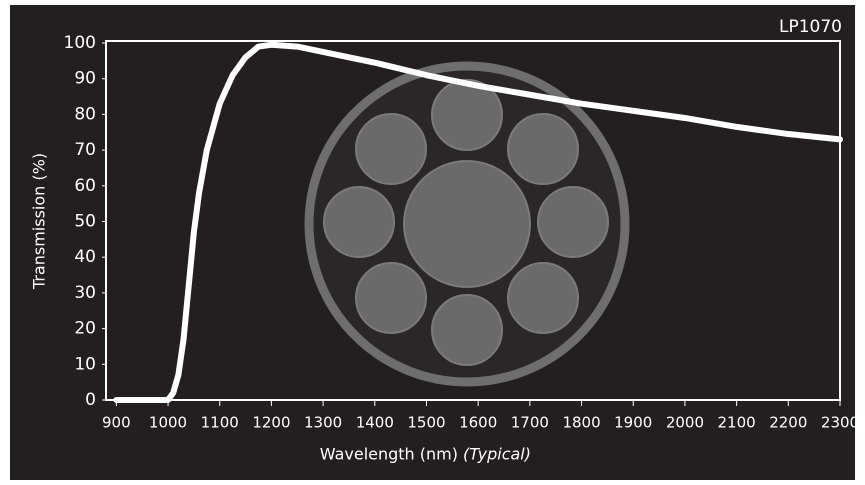 This screenshot has width=865, height=485. I want to click on y-tick-label: 100, so click(80, 43).